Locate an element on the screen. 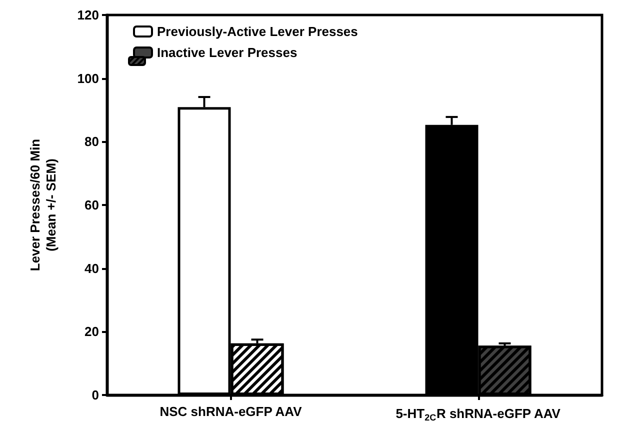  y-axis-title: Lever Presses/60 Min (Mean +/- SEM) is located at coordinates (43, 205).